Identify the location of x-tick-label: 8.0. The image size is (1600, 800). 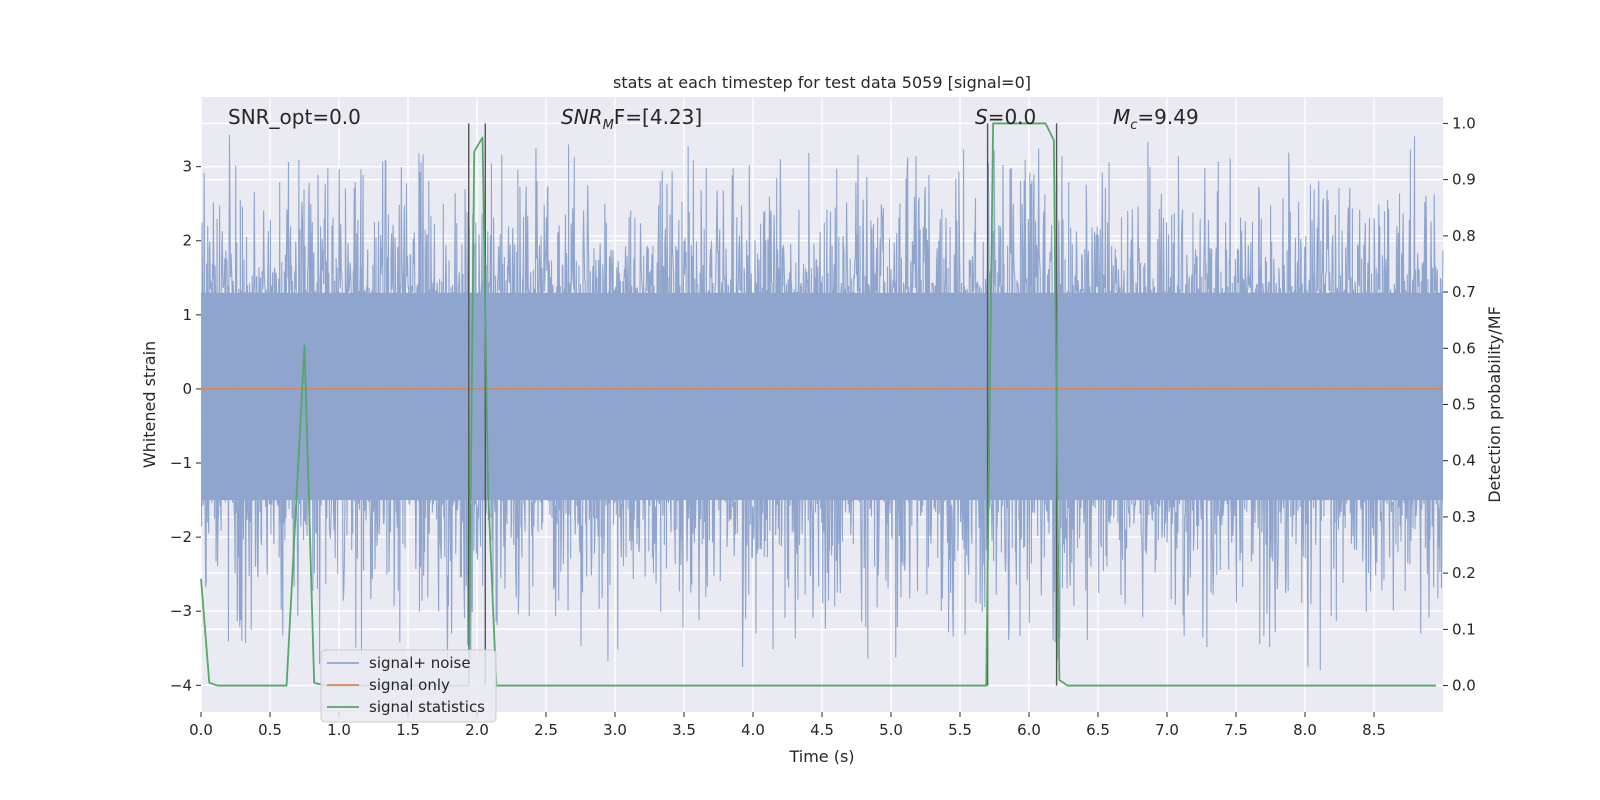
(1305, 730).